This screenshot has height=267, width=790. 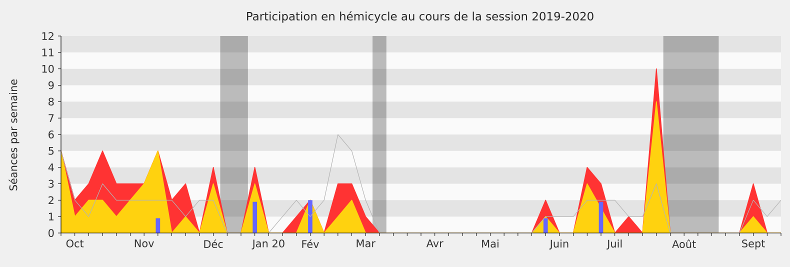 I want to click on x-tick-label: Avr, so click(x=435, y=244).